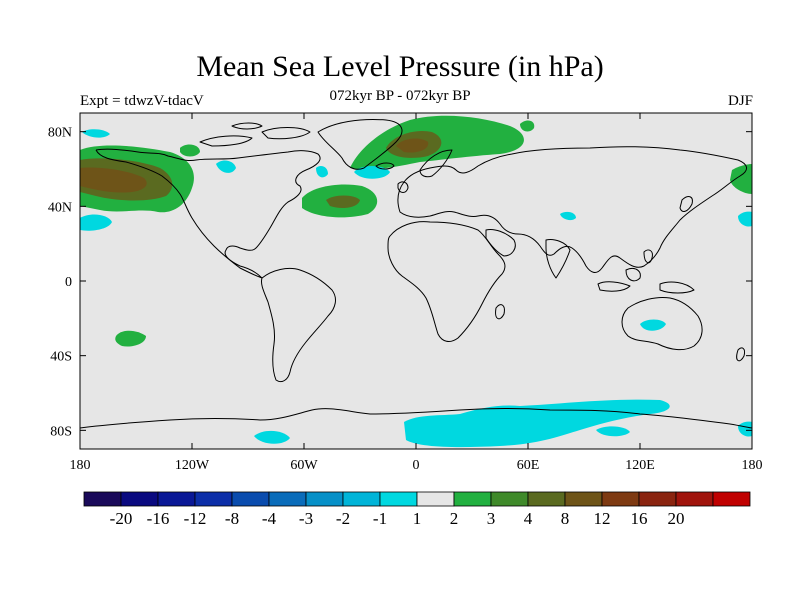 The height and width of the screenshot is (600, 800). Describe the element at coordinates (269, 518) in the screenshot. I see `colorbar-label: -4` at that location.